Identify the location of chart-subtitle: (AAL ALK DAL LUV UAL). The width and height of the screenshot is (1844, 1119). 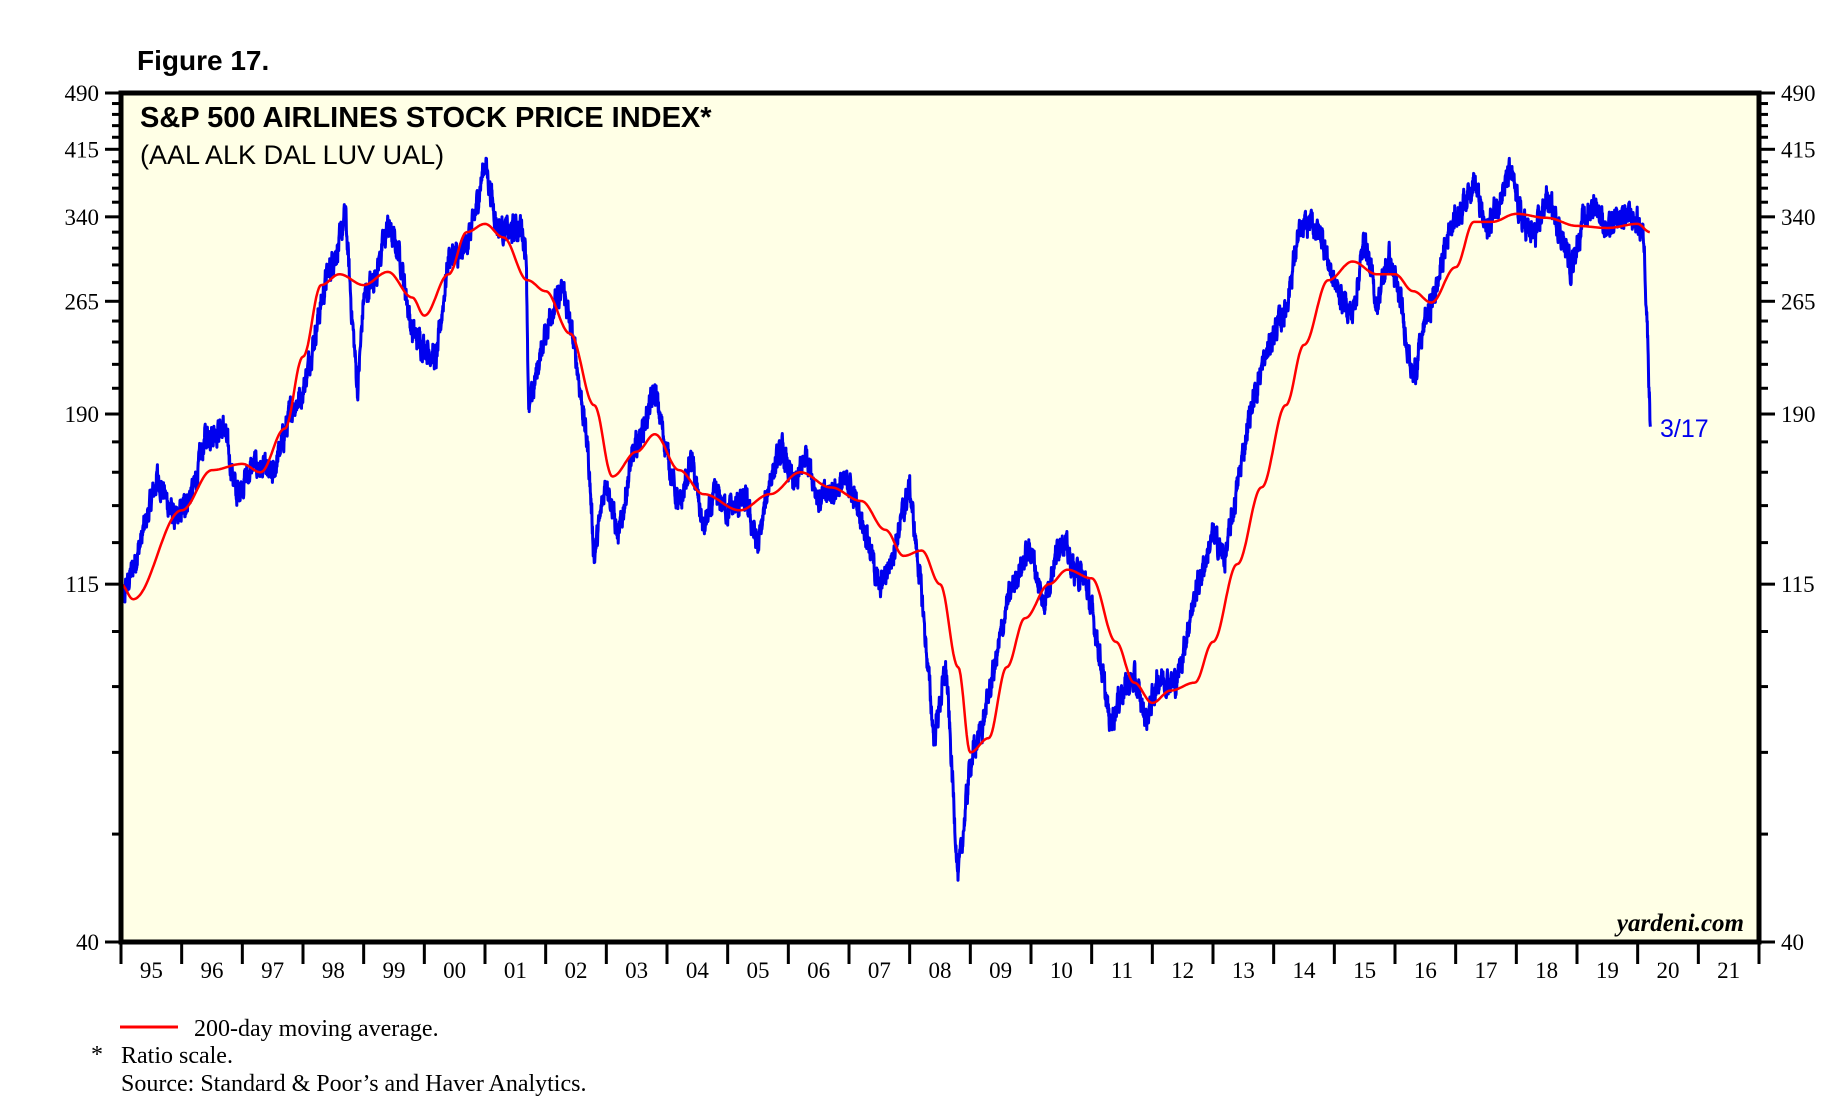
(292, 155).